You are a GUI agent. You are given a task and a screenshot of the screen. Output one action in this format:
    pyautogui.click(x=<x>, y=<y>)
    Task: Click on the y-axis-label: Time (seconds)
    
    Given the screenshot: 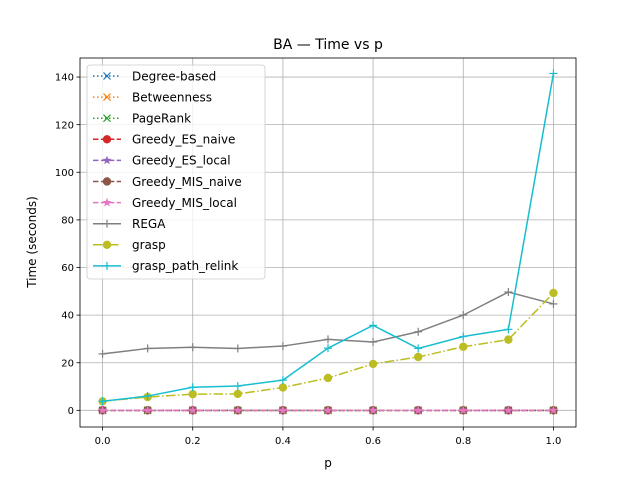 What is the action you would take?
    pyautogui.click(x=32, y=242)
    